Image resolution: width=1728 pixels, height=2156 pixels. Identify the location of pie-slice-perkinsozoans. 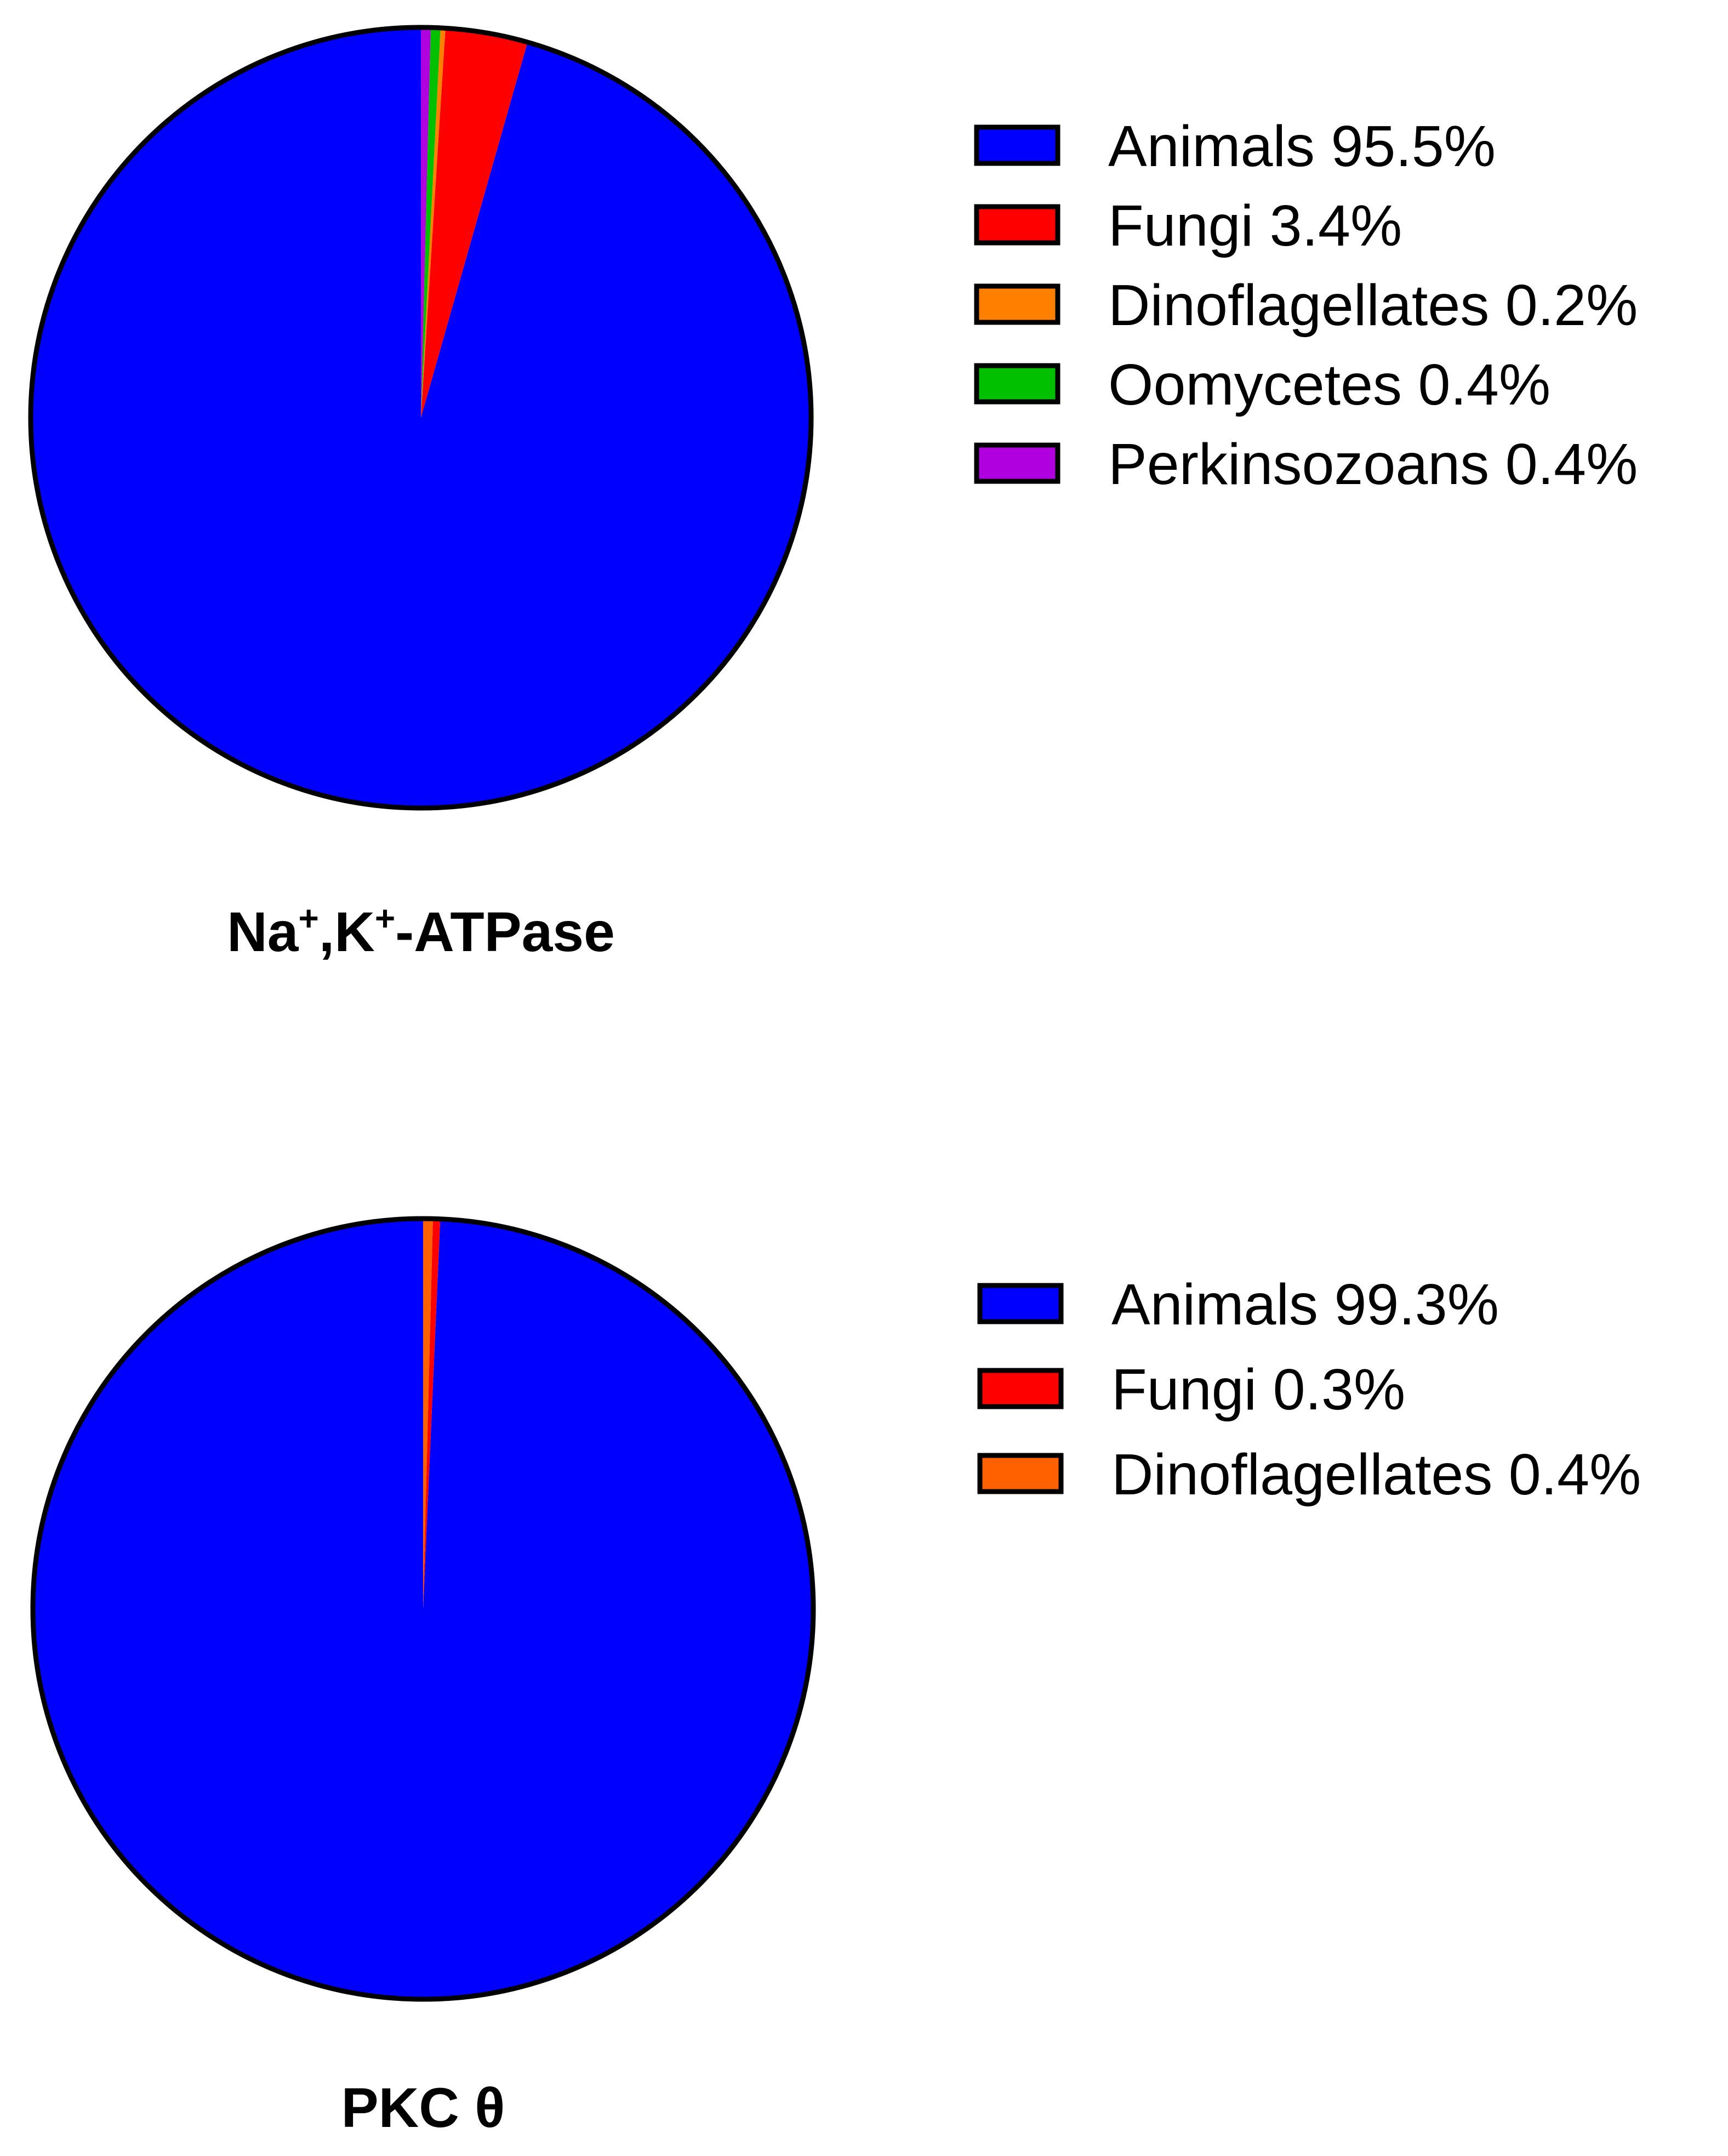
(426, 222).